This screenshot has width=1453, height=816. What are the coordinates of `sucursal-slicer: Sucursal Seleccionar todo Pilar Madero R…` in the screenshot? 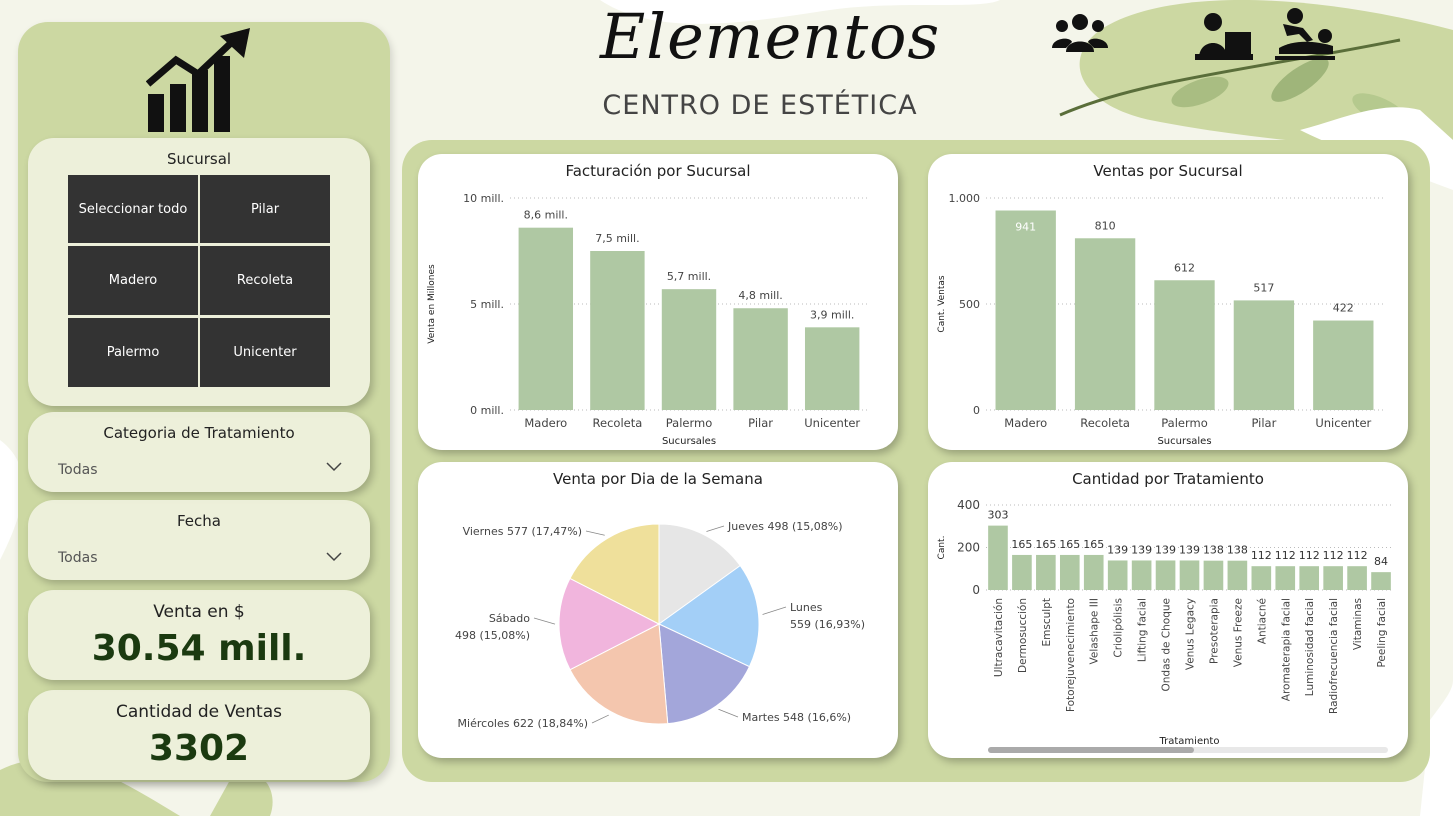 It's located at (199, 272).